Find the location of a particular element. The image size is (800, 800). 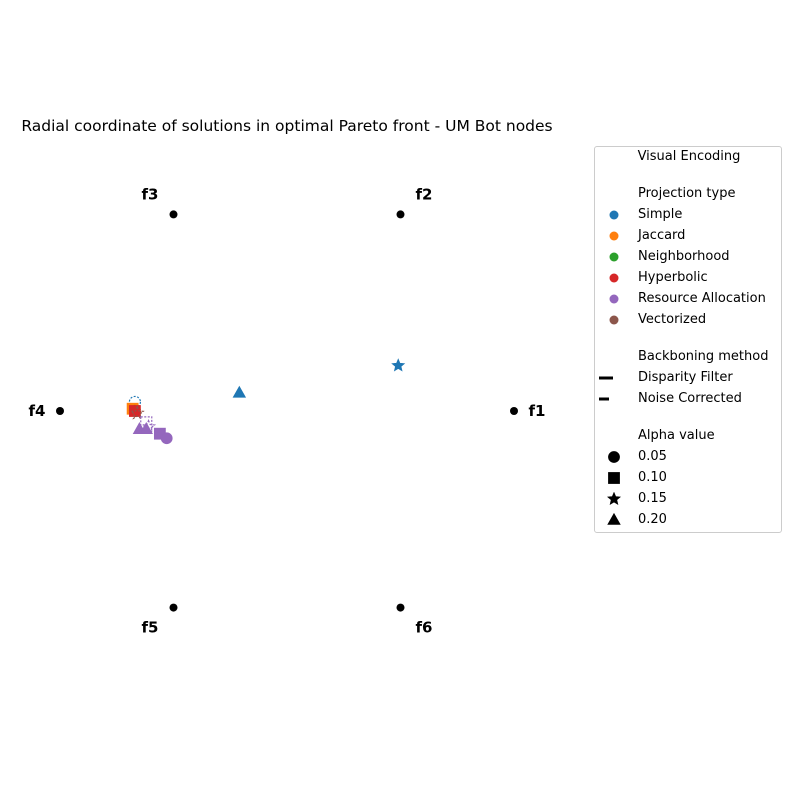

legend-backbone-noise-corrected-label: Noise Corrected is located at coordinates (690, 398).